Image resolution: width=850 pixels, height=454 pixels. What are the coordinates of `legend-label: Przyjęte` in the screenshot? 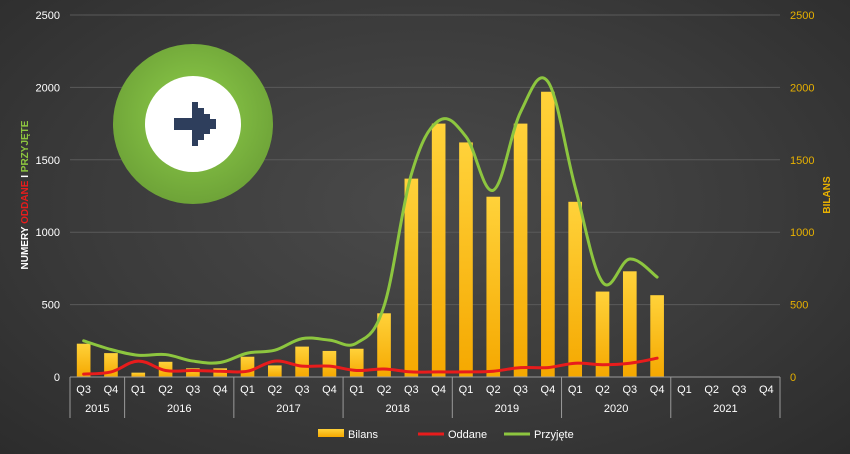 It's located at (554, 435).